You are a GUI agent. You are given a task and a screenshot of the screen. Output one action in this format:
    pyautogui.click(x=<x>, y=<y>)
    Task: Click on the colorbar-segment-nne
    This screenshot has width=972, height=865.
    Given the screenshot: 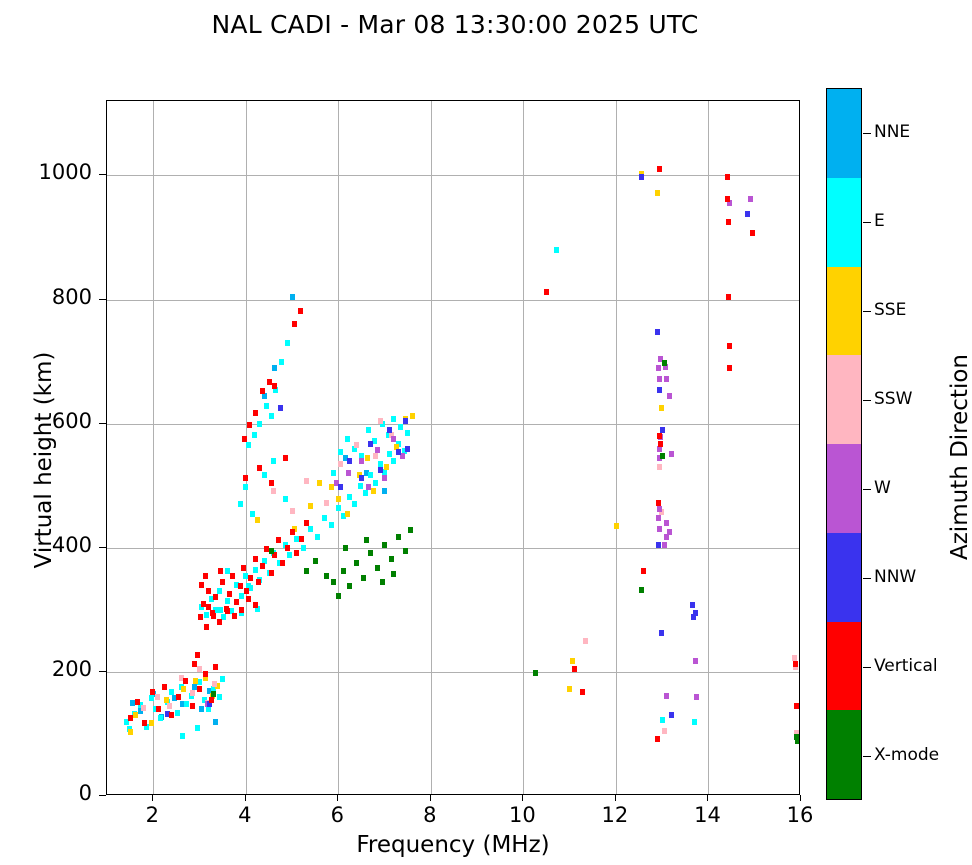 What is the action you would take?
    pyautogui.click(x=844, y=133)
    